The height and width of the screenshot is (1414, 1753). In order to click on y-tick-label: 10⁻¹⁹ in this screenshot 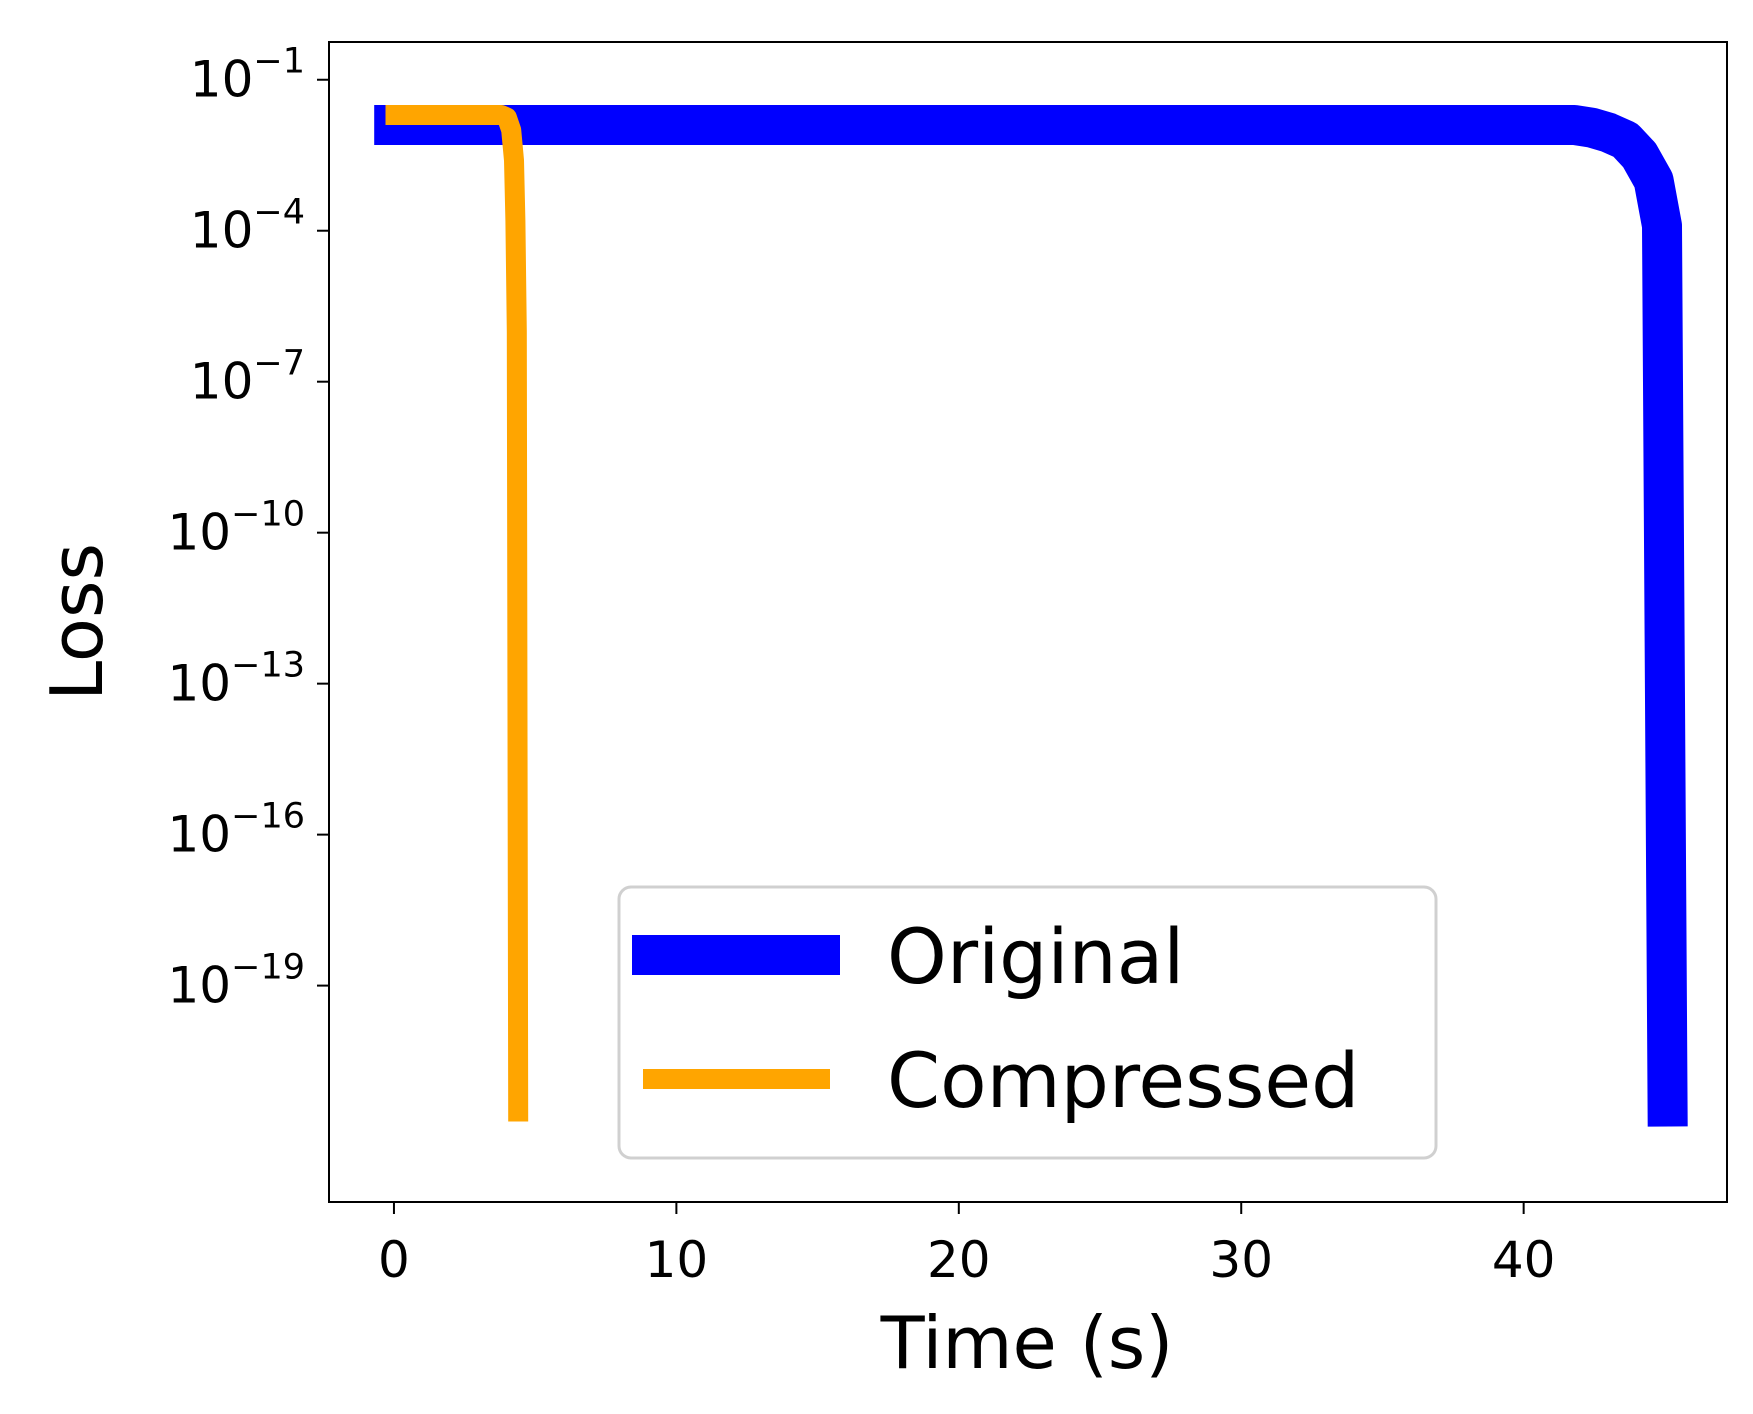, I will do `click(237, 981)`.